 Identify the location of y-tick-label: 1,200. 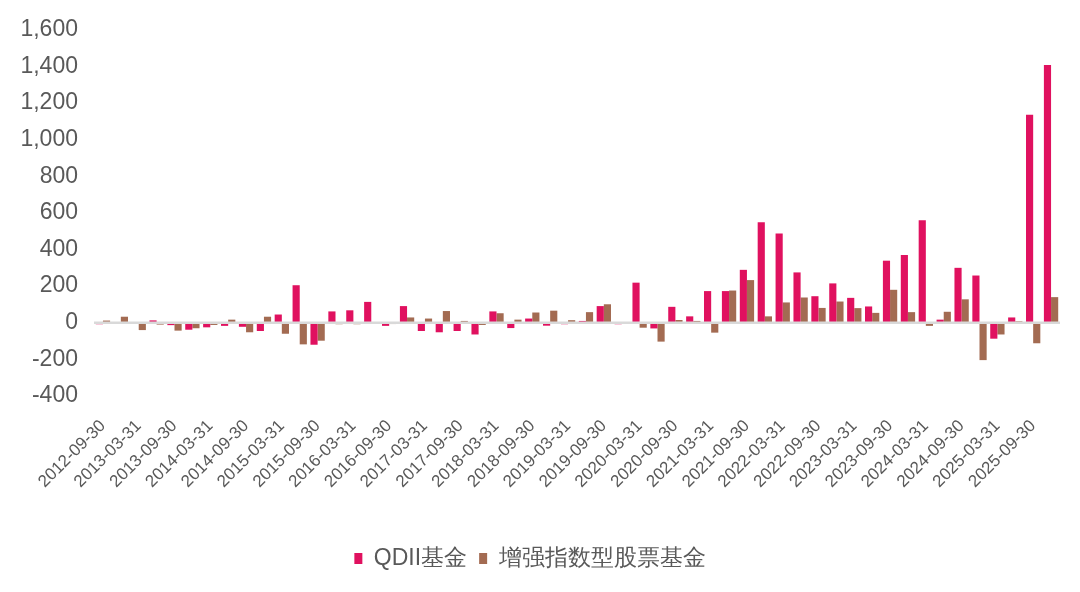
(49, 101).